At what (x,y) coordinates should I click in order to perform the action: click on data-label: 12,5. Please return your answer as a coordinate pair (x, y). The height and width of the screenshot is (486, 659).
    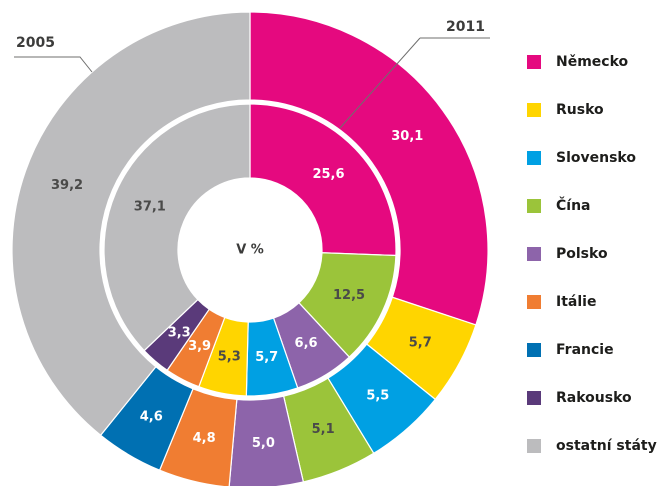
    Looking at the image, I should click on (349, 295).